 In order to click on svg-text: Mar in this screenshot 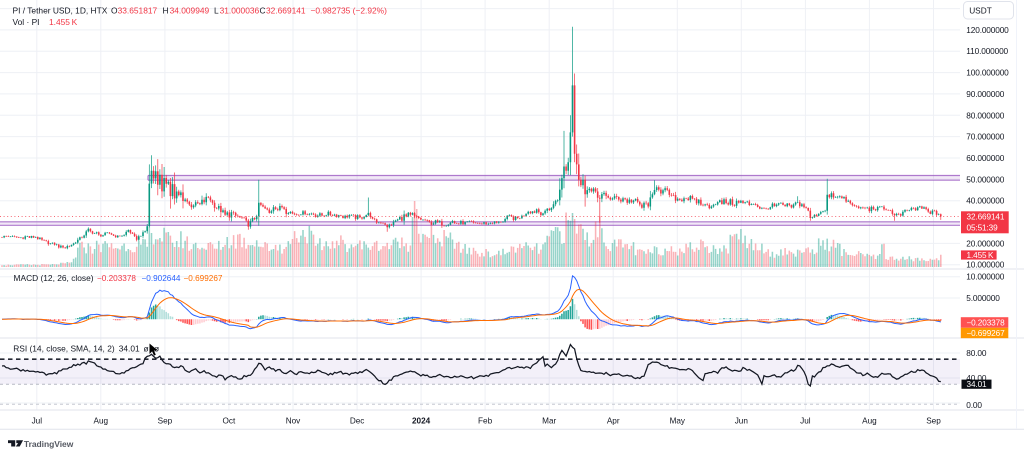, I will do `click(549, 421)`.